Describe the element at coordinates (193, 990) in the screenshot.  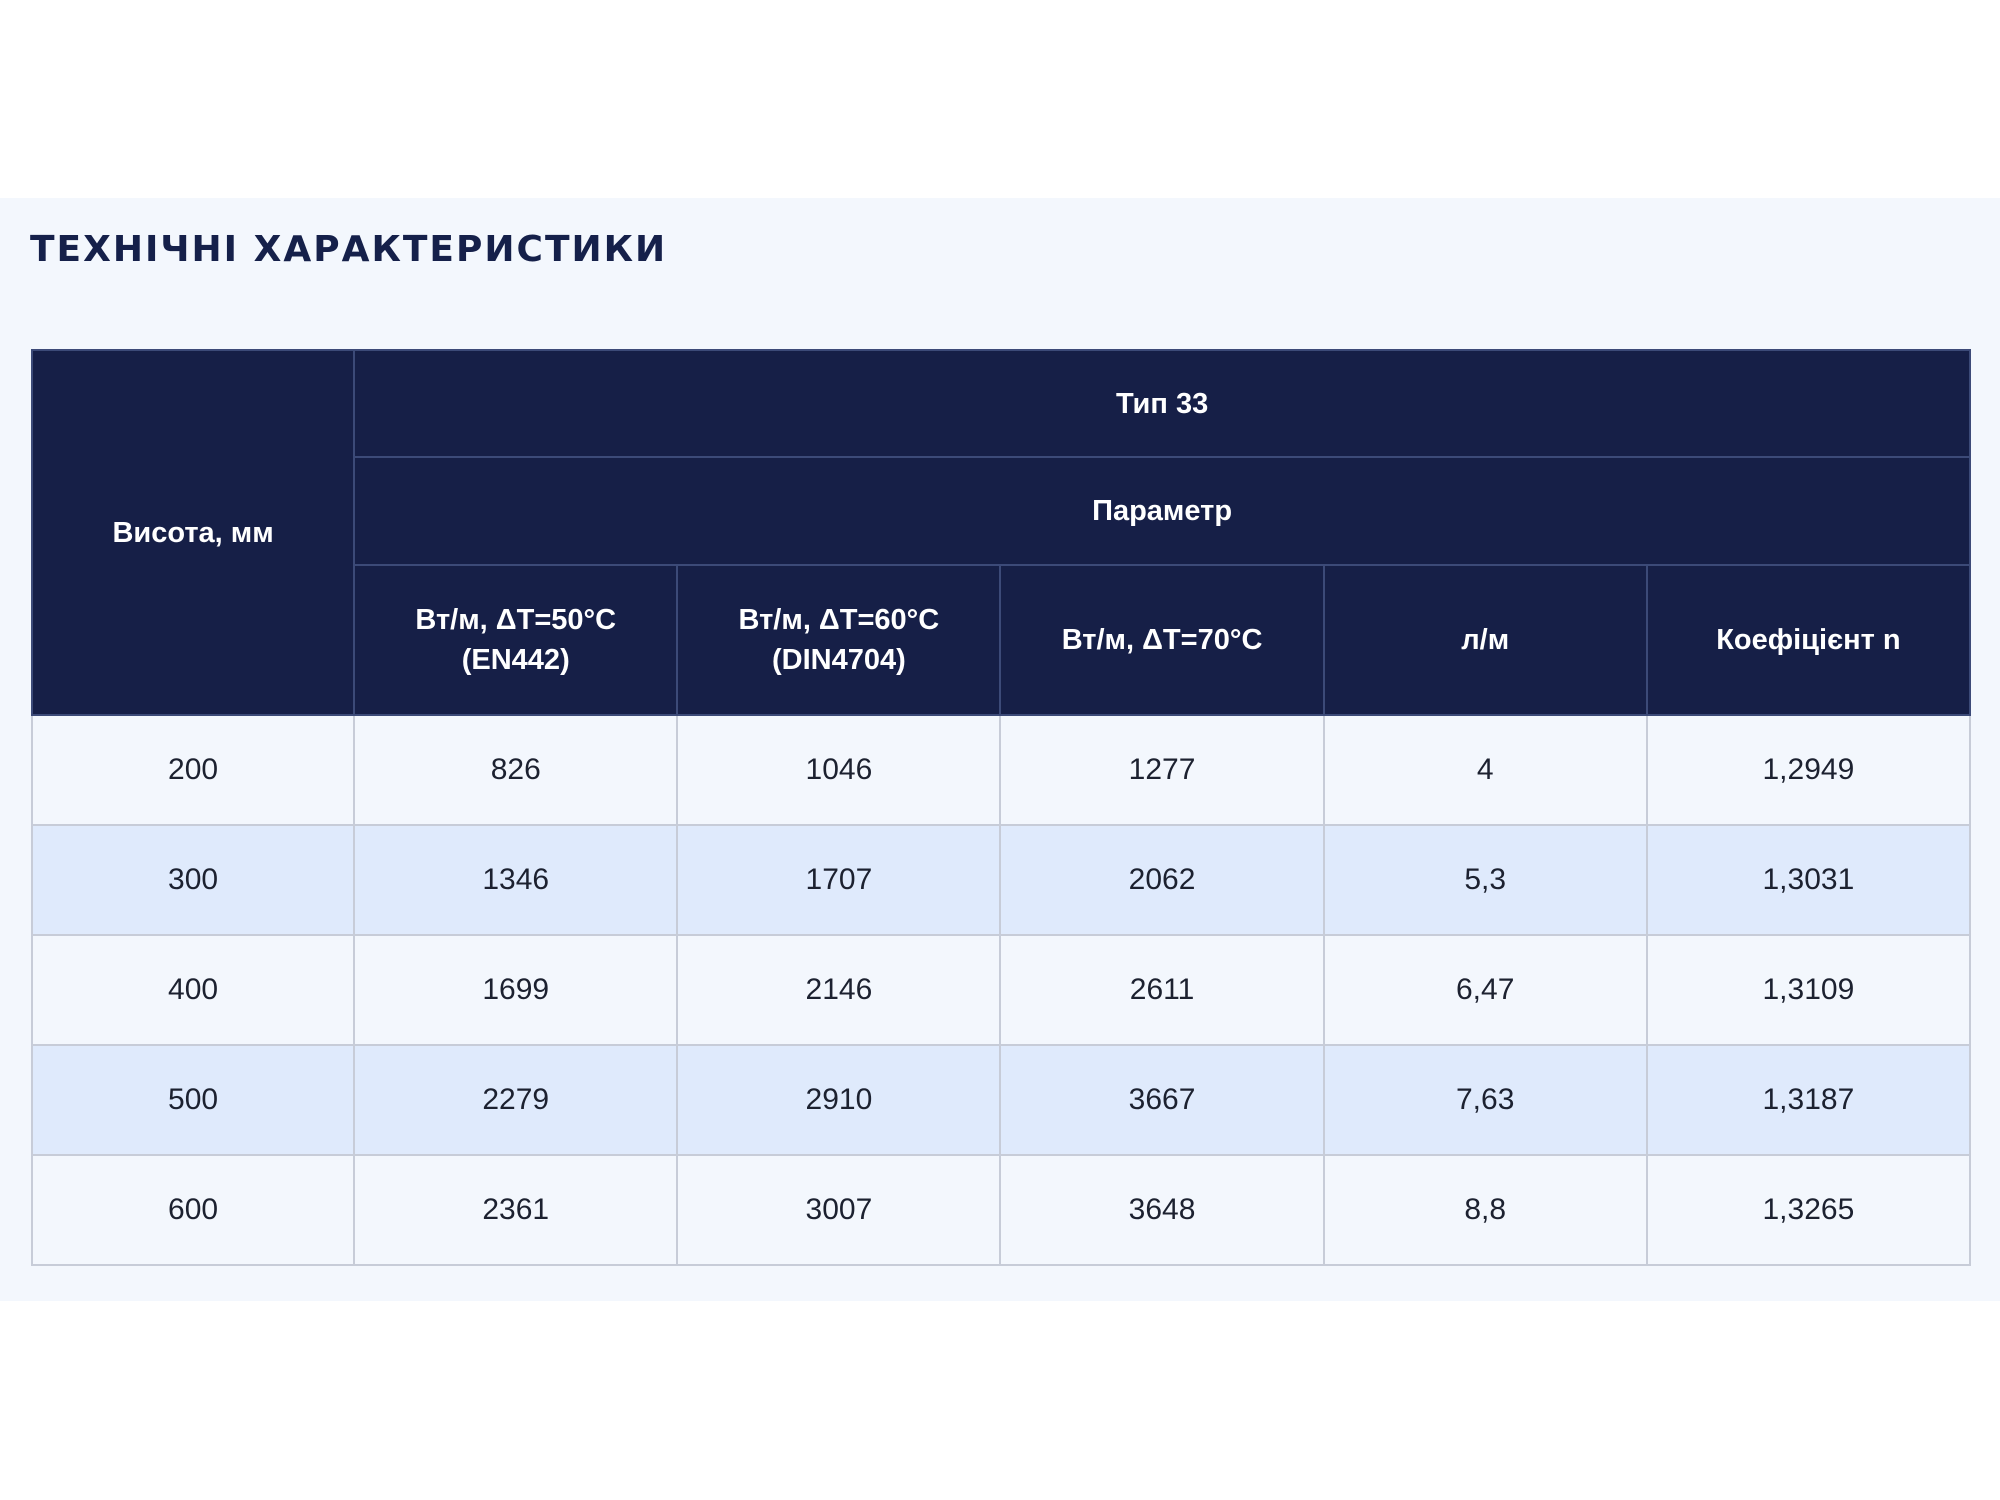
I see `height-cell: 400` at that location.